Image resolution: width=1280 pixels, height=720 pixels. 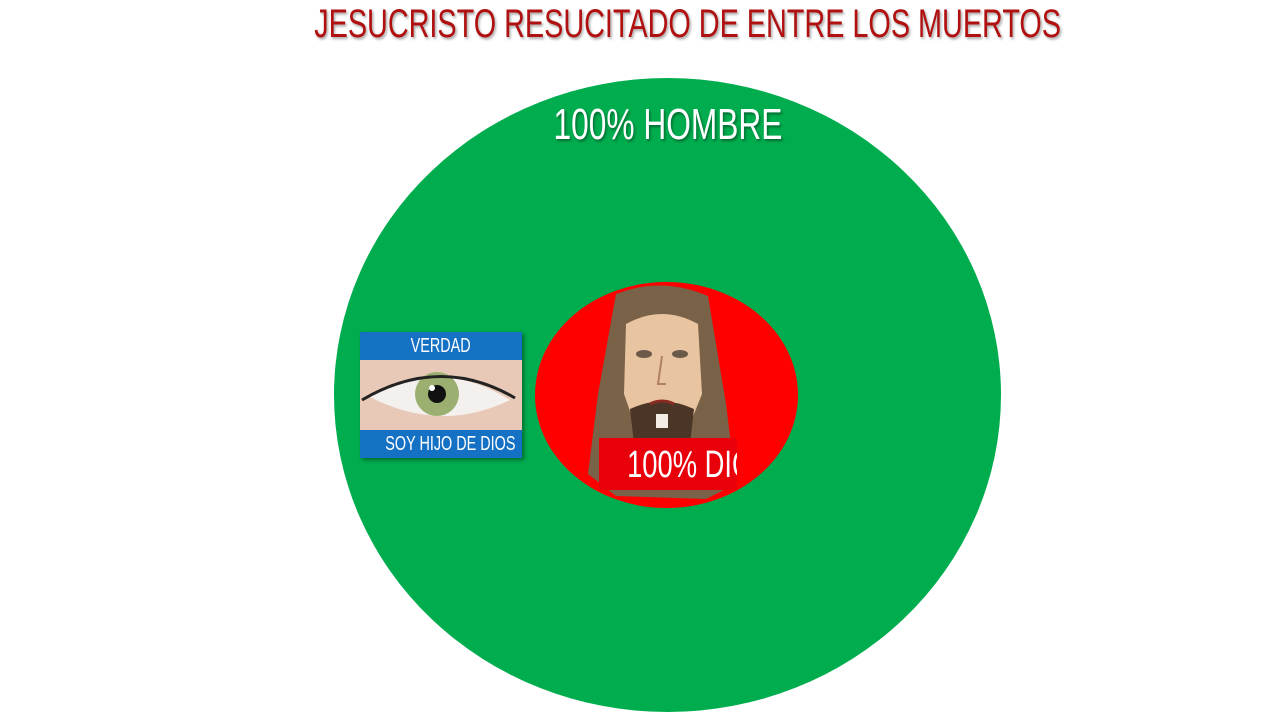 What do you see at coordinates (441, 444) in the screenshot?
I see `card-bottom-label: SOY HIJO DE DIOS` at bounding box center [441, 444].